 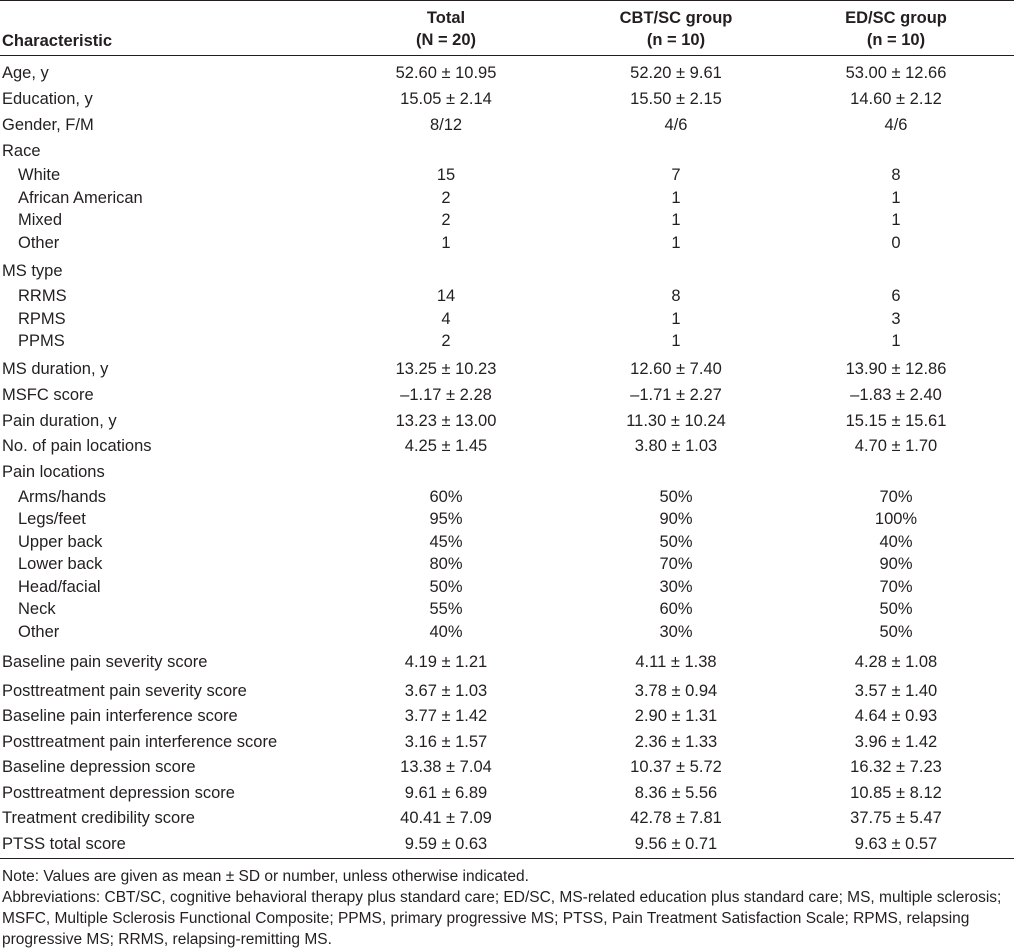 I want to click on table-row: RRMS 14 8 6, so click(x=507, y=296).